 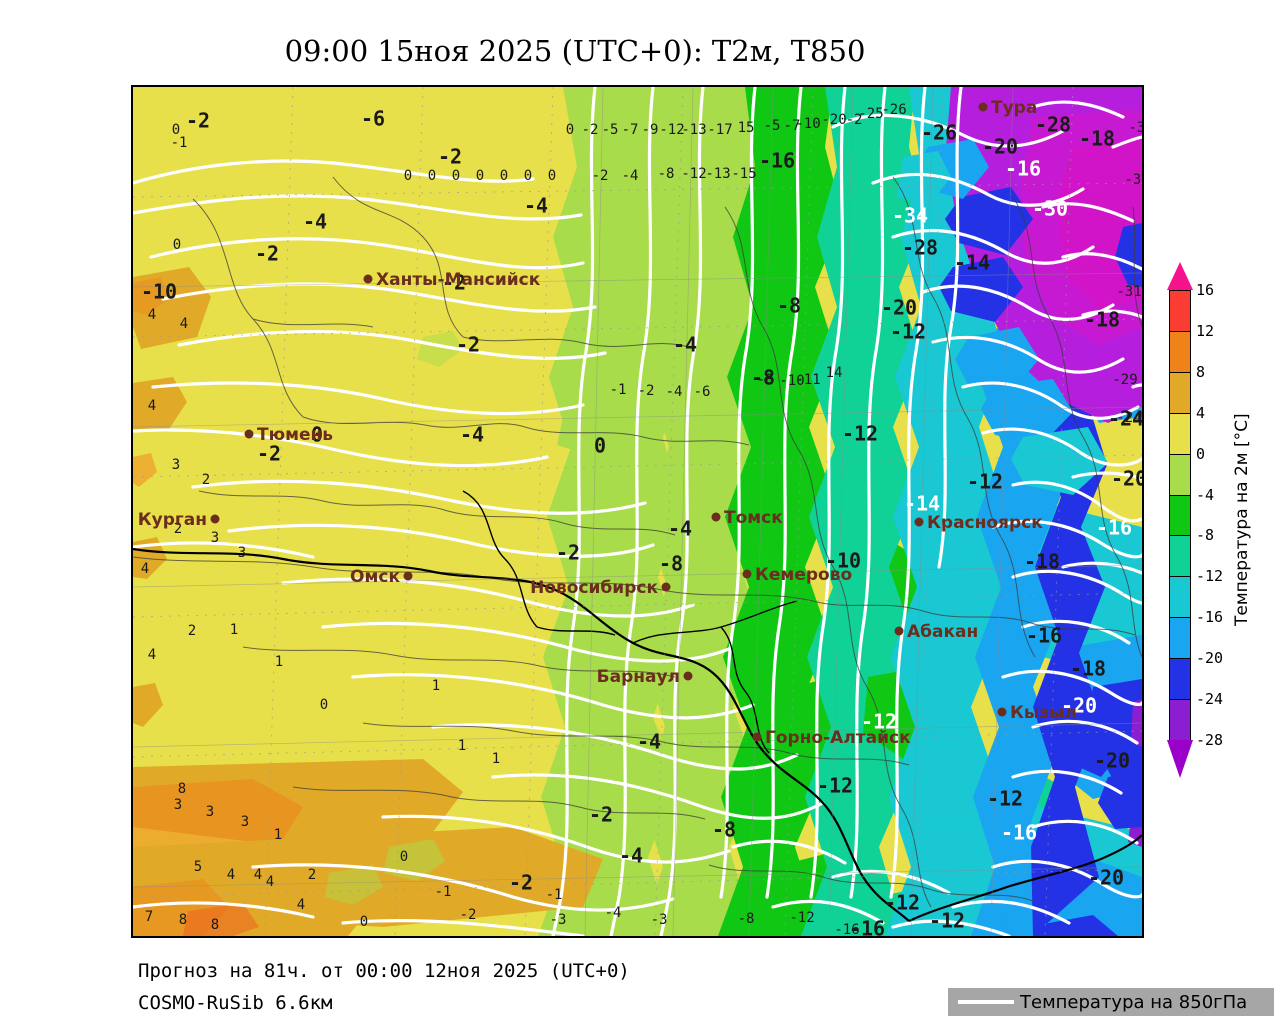 What do you see at coordinates (1053, 125) in the screenshot?
I see `t850-value-label: -28` at bounding box center [1053, 125].